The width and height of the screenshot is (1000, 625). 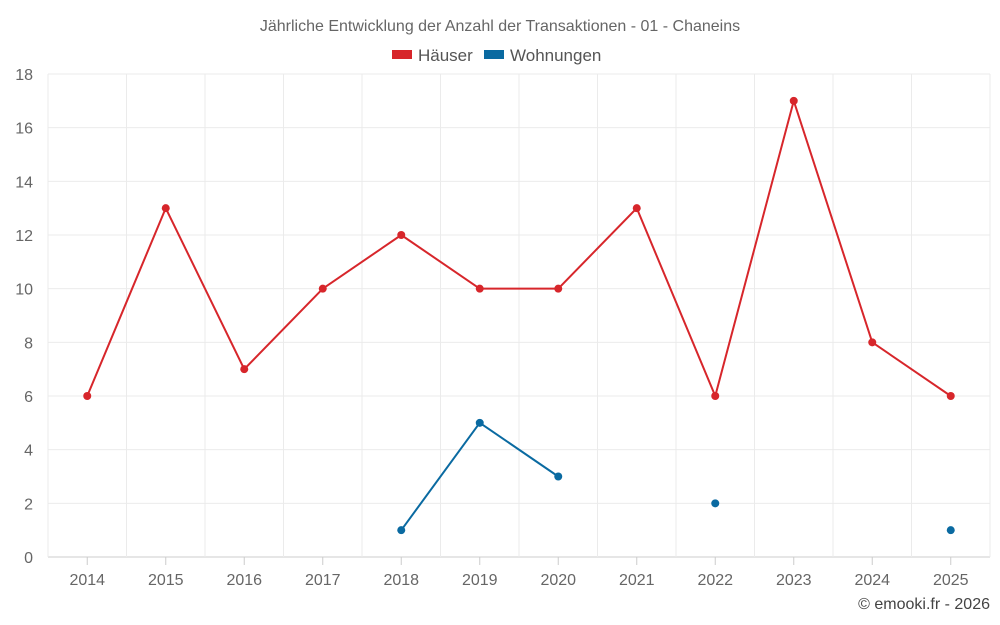 I want to click on data-point-haeuser-2016, so click(x=244, y=369).